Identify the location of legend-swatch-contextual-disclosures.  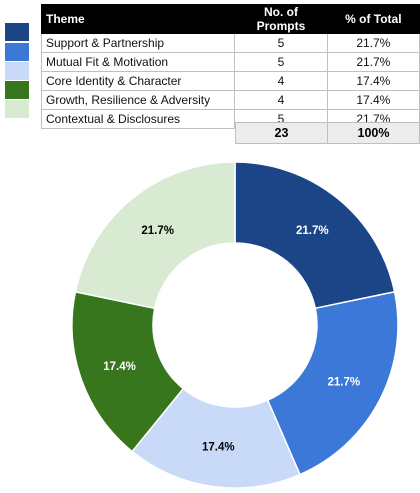
(17, 109).